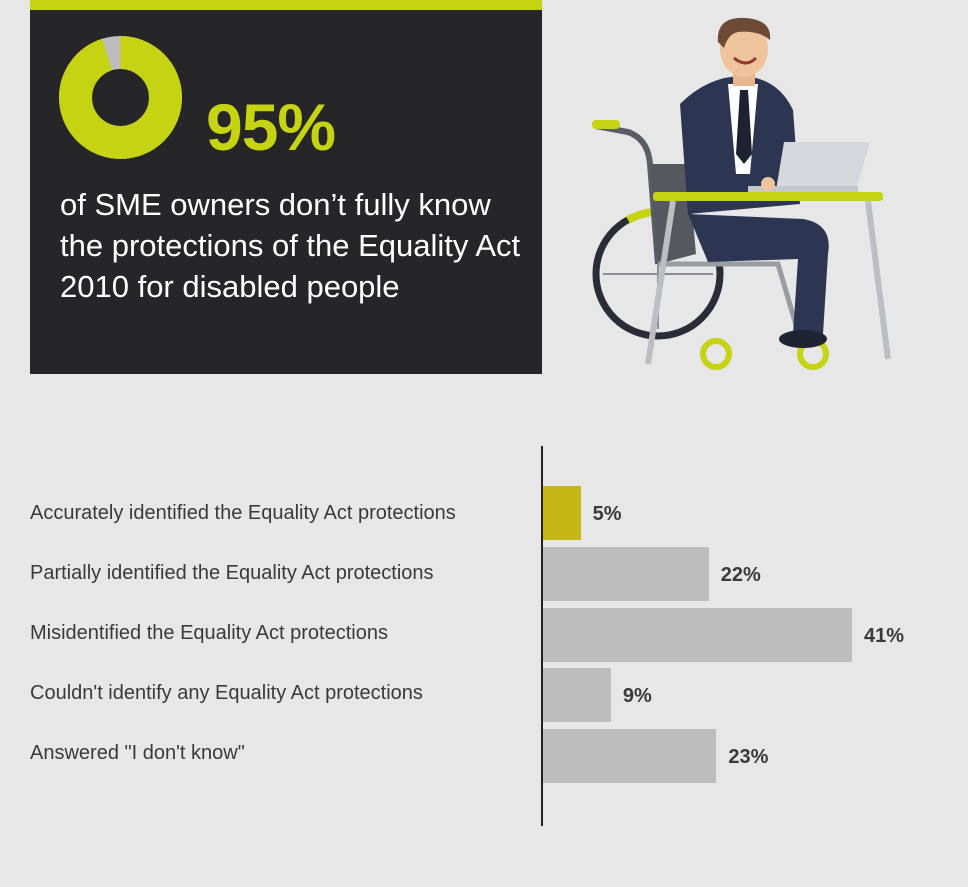 Image resolution: width=968 pixels, height=887 pixels. Describe the element at coordinates (577, 695) in the screenshot. I see `bar-could-not-identify` at that location.